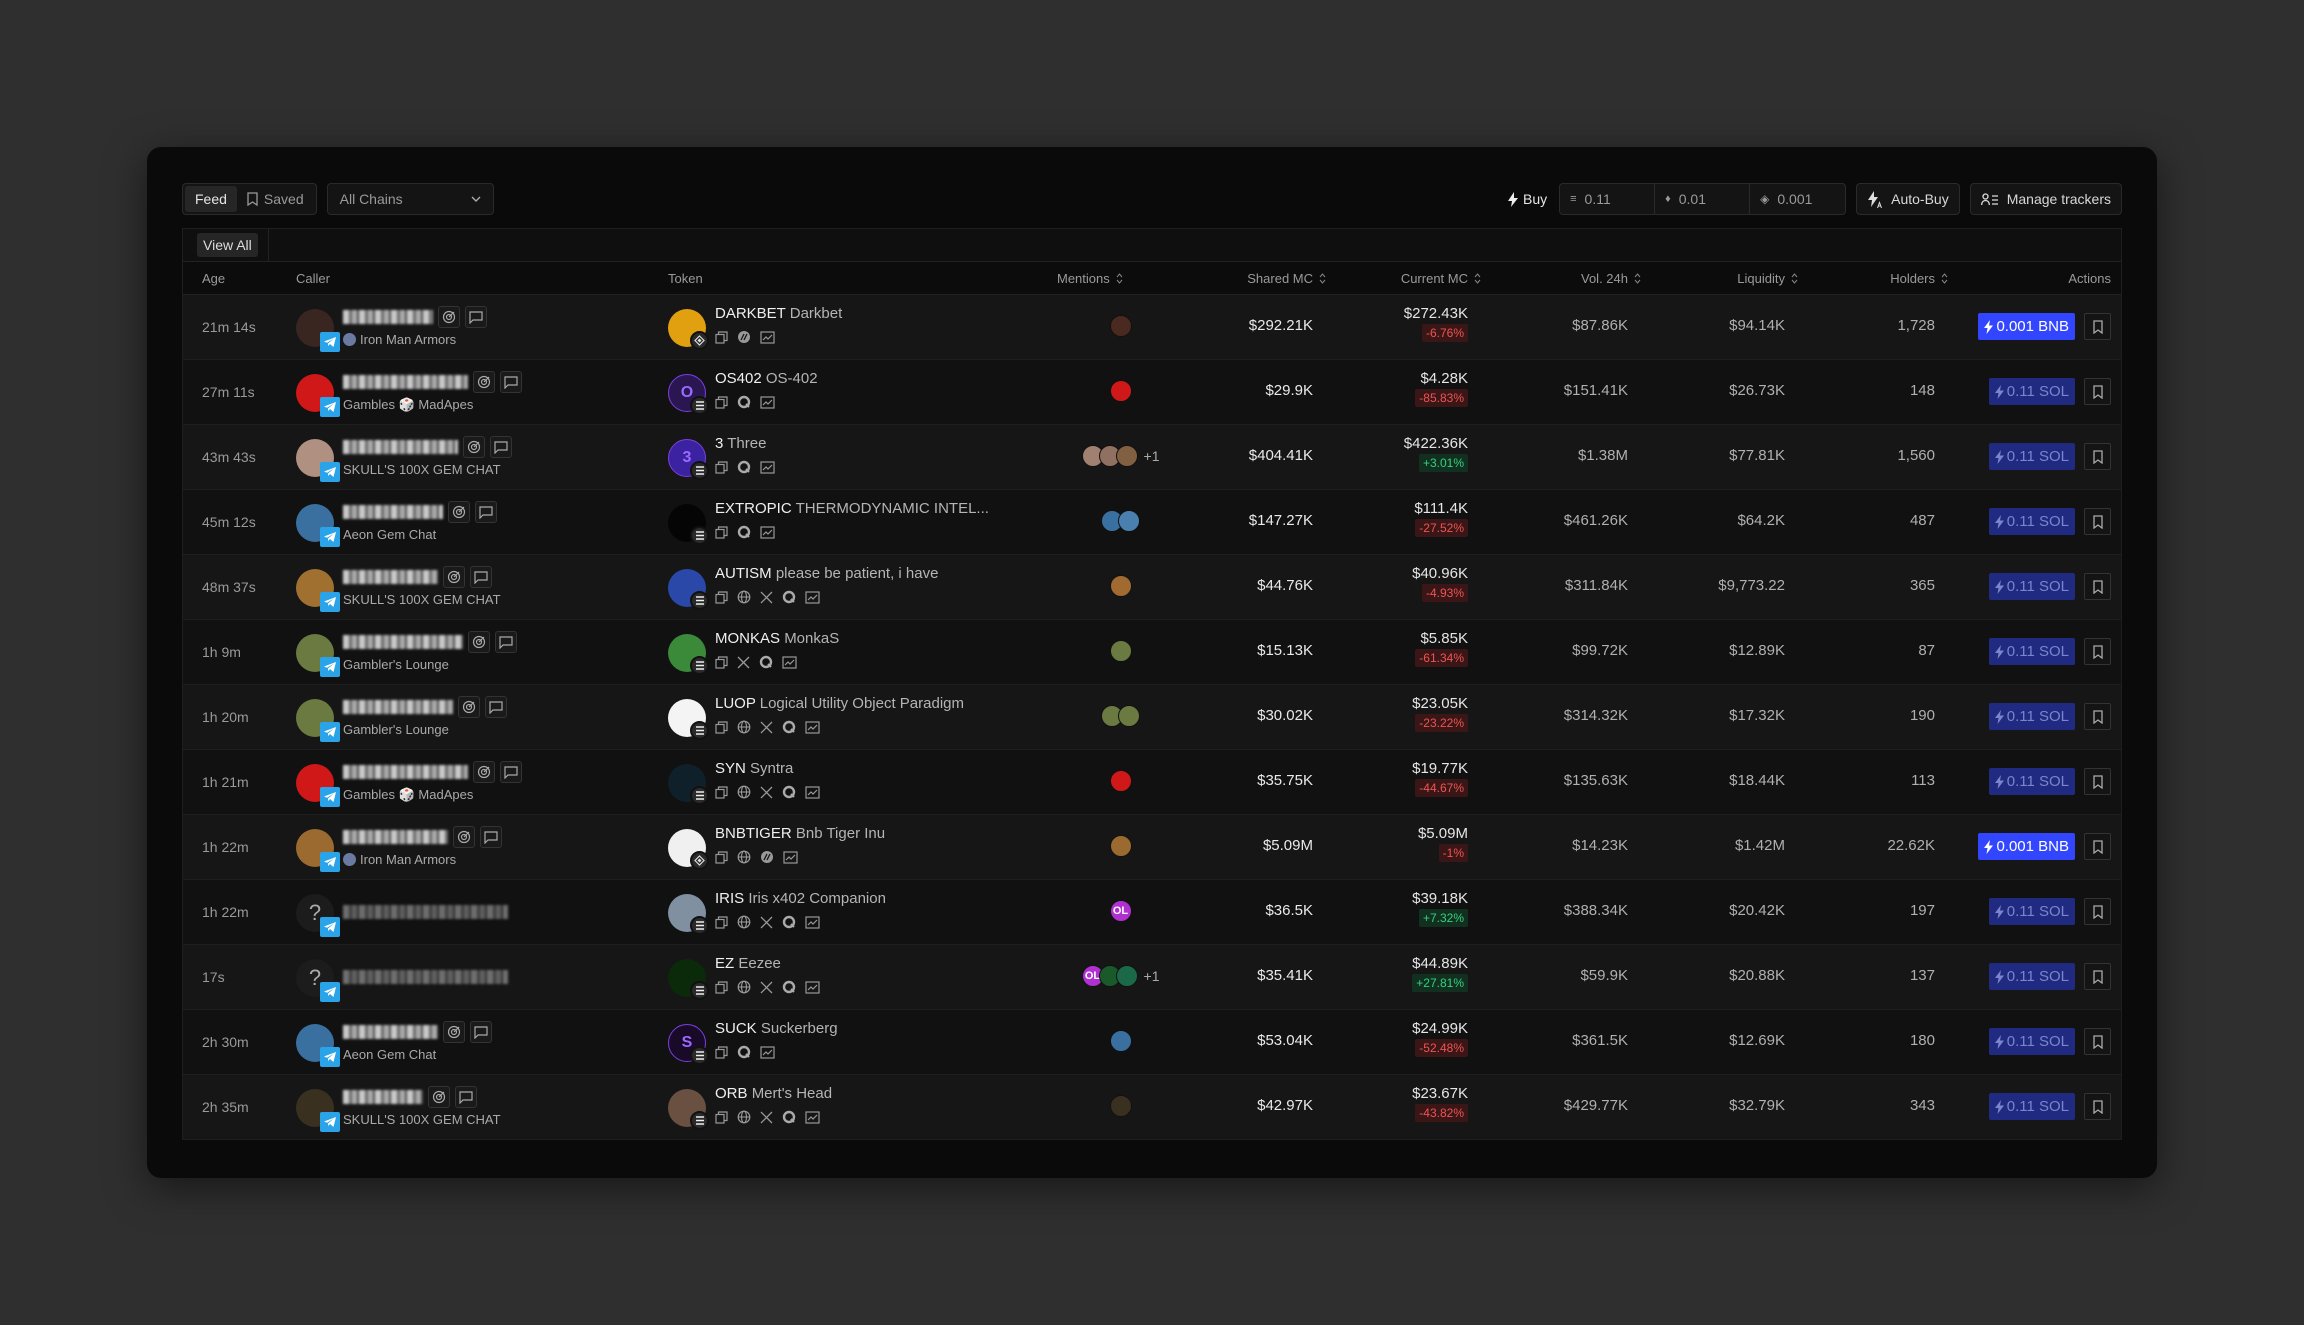  I want to click on saved-tab: Saved, so click(275, 199).